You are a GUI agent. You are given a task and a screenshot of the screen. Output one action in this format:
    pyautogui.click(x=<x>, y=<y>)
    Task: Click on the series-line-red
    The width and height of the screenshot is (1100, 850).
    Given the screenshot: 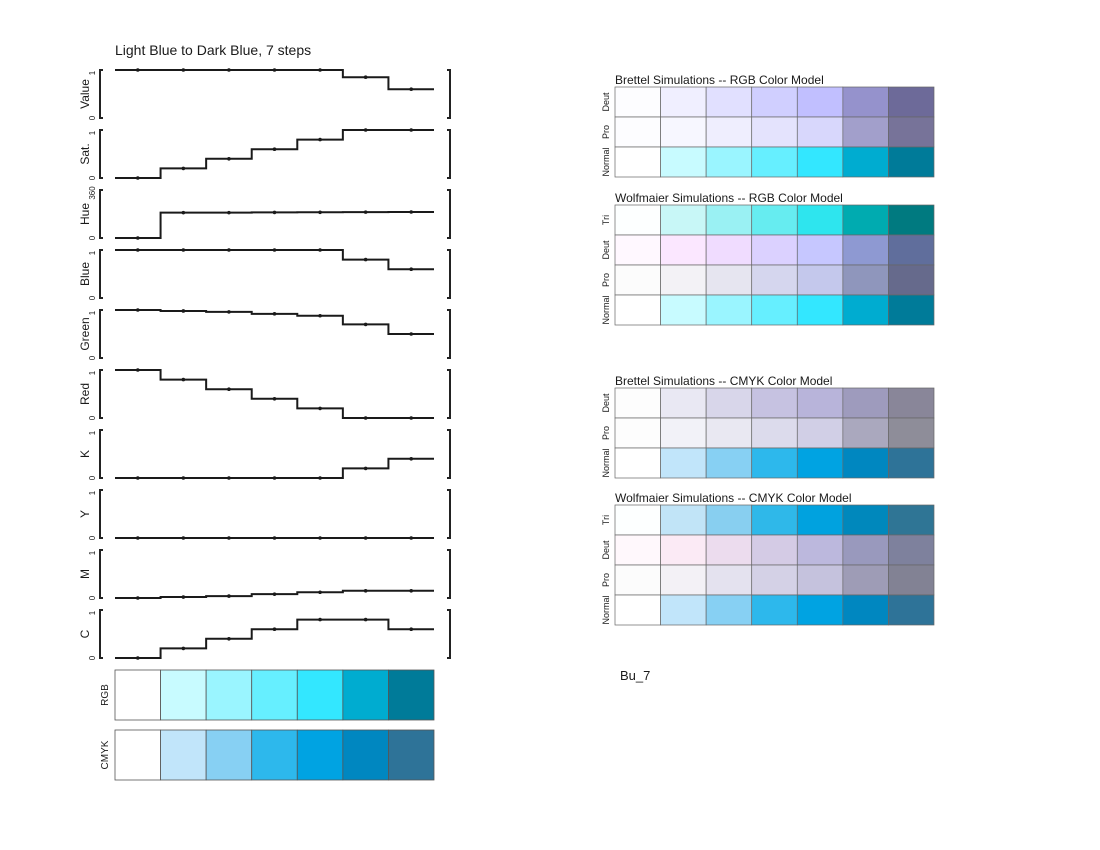 What is the action you would take?
    pyautogui.click(x=274, y=394)
    